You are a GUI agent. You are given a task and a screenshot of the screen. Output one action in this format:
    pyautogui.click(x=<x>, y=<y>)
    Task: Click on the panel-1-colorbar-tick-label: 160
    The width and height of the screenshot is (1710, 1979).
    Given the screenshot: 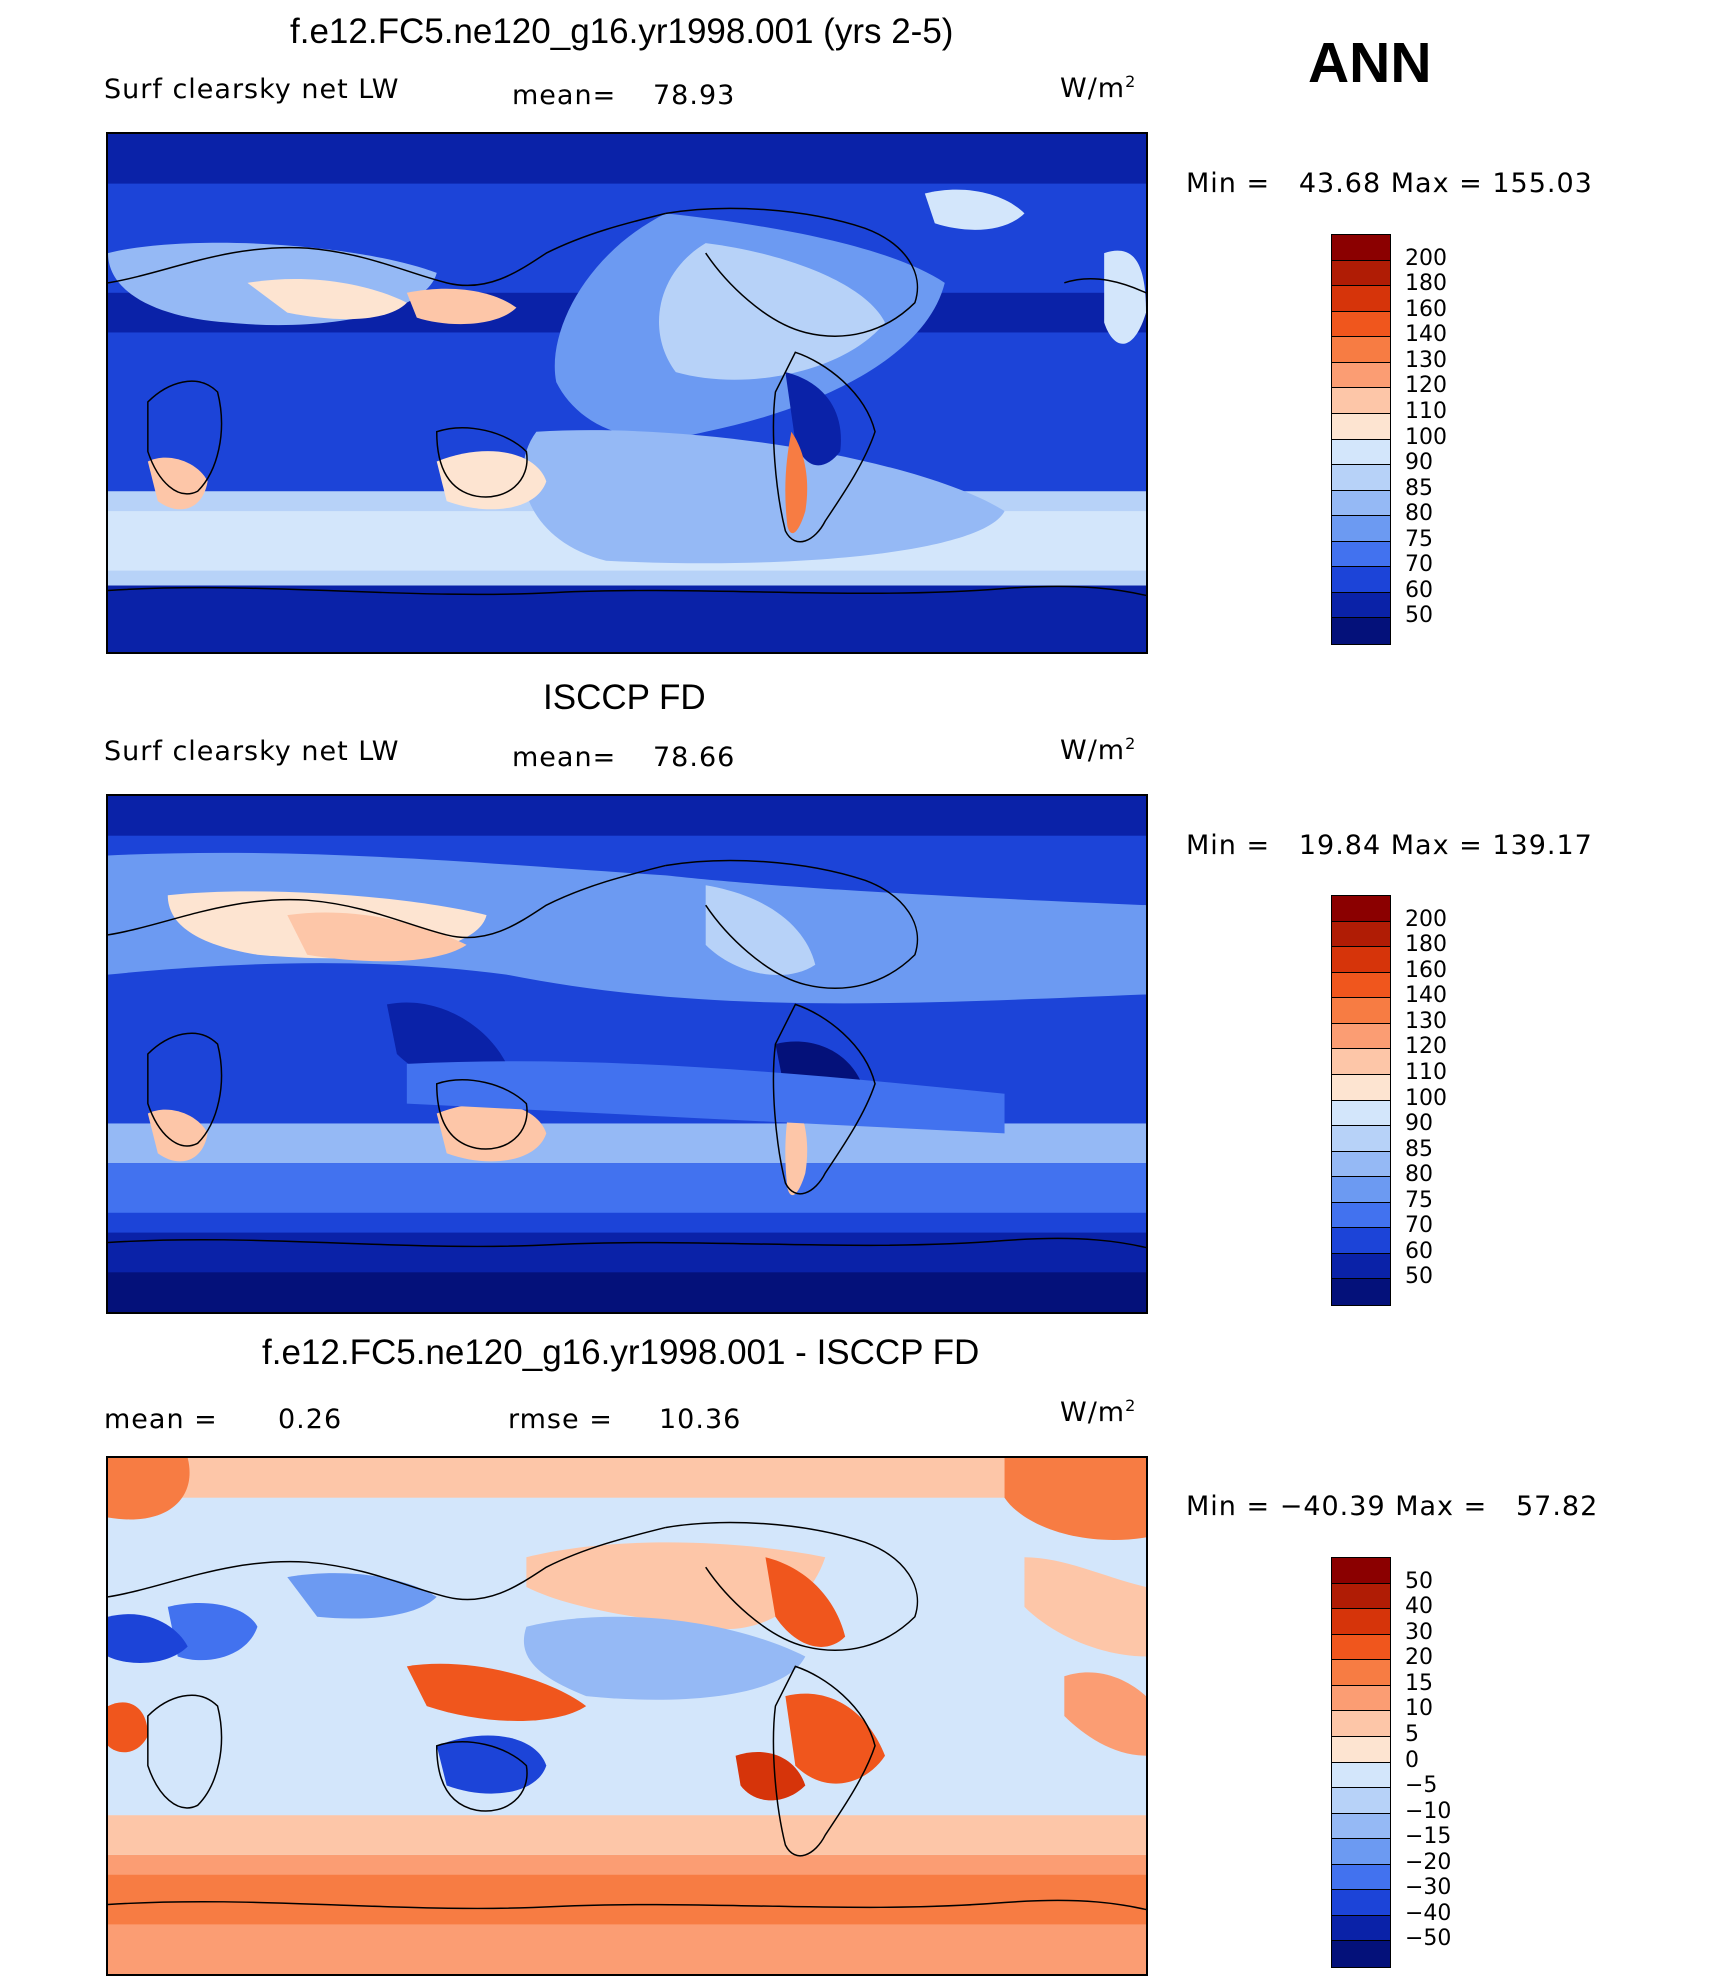 What is the action you would take?
    pyautogui.click(x=1426, y=309)
    